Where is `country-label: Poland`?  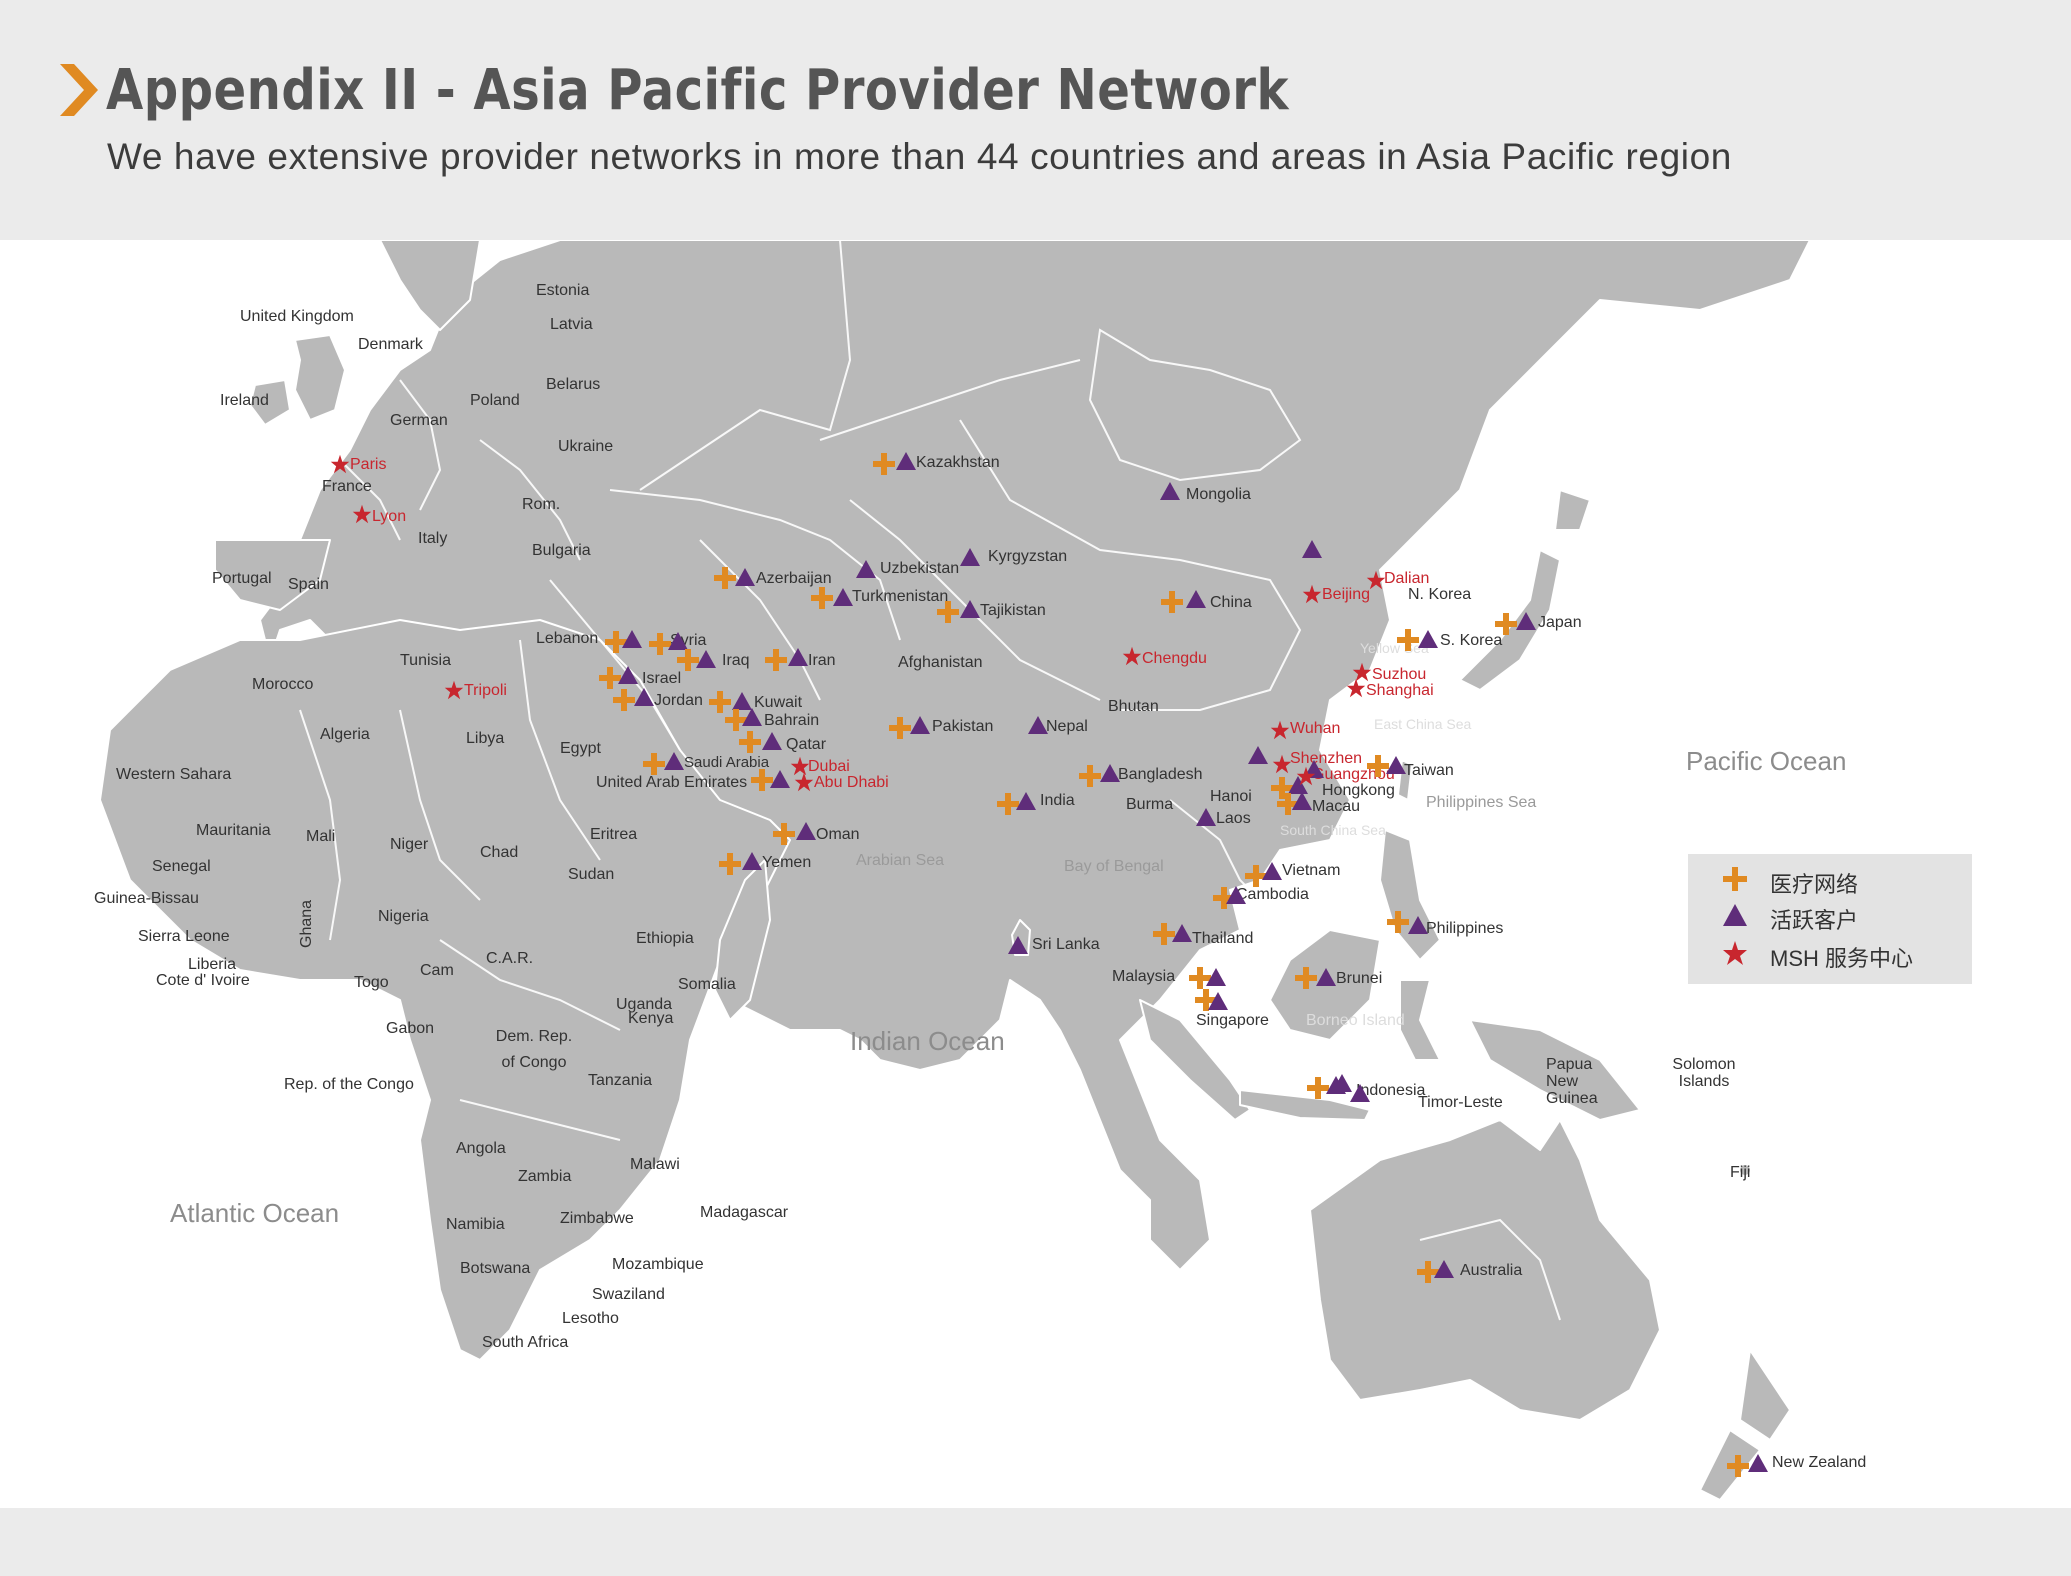
country-label: Poland is located at coordinates (495, 400).